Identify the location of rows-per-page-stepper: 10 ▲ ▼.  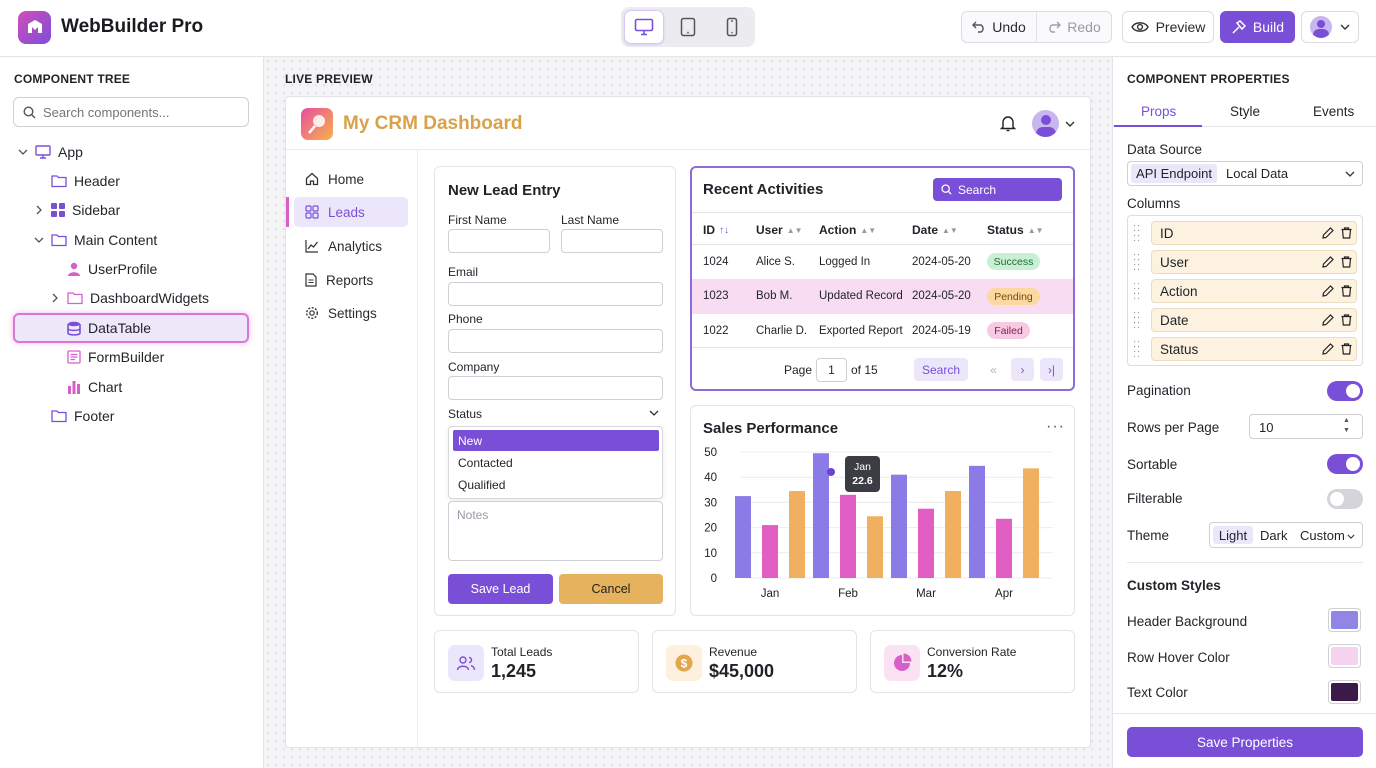
(1306, 426).